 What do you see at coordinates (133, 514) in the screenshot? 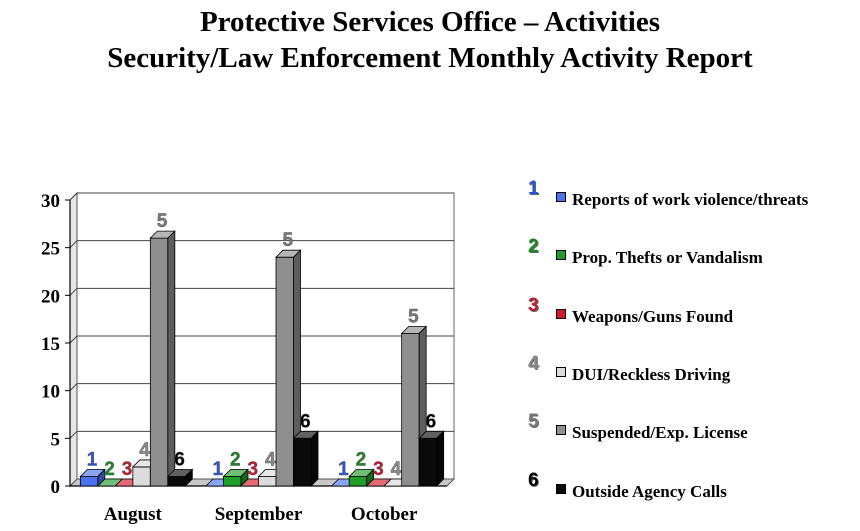
I see `x-category-label: August` at bounding box center [133, 514].